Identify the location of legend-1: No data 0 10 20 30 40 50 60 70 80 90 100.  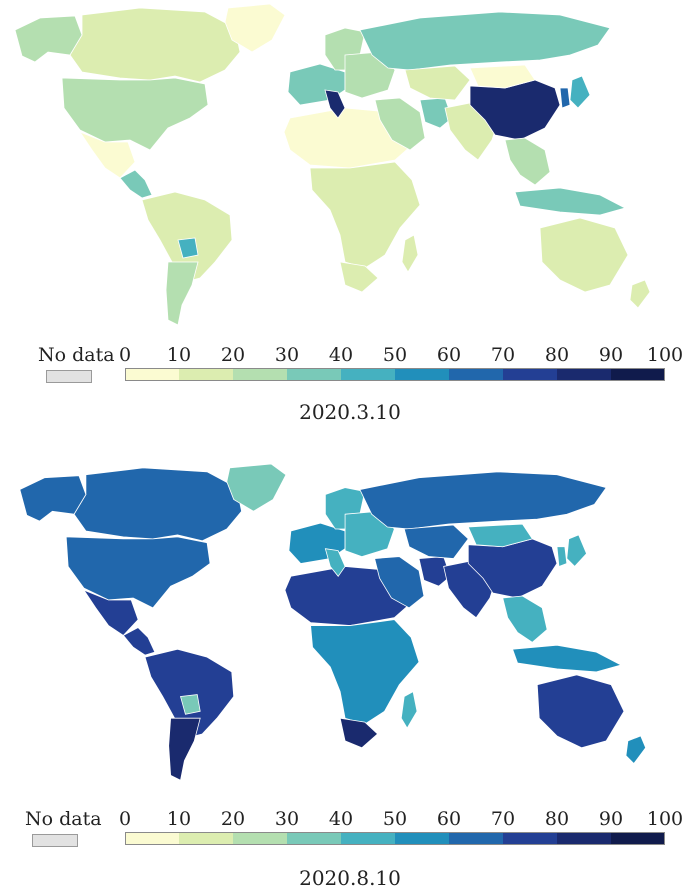
(350, 365).